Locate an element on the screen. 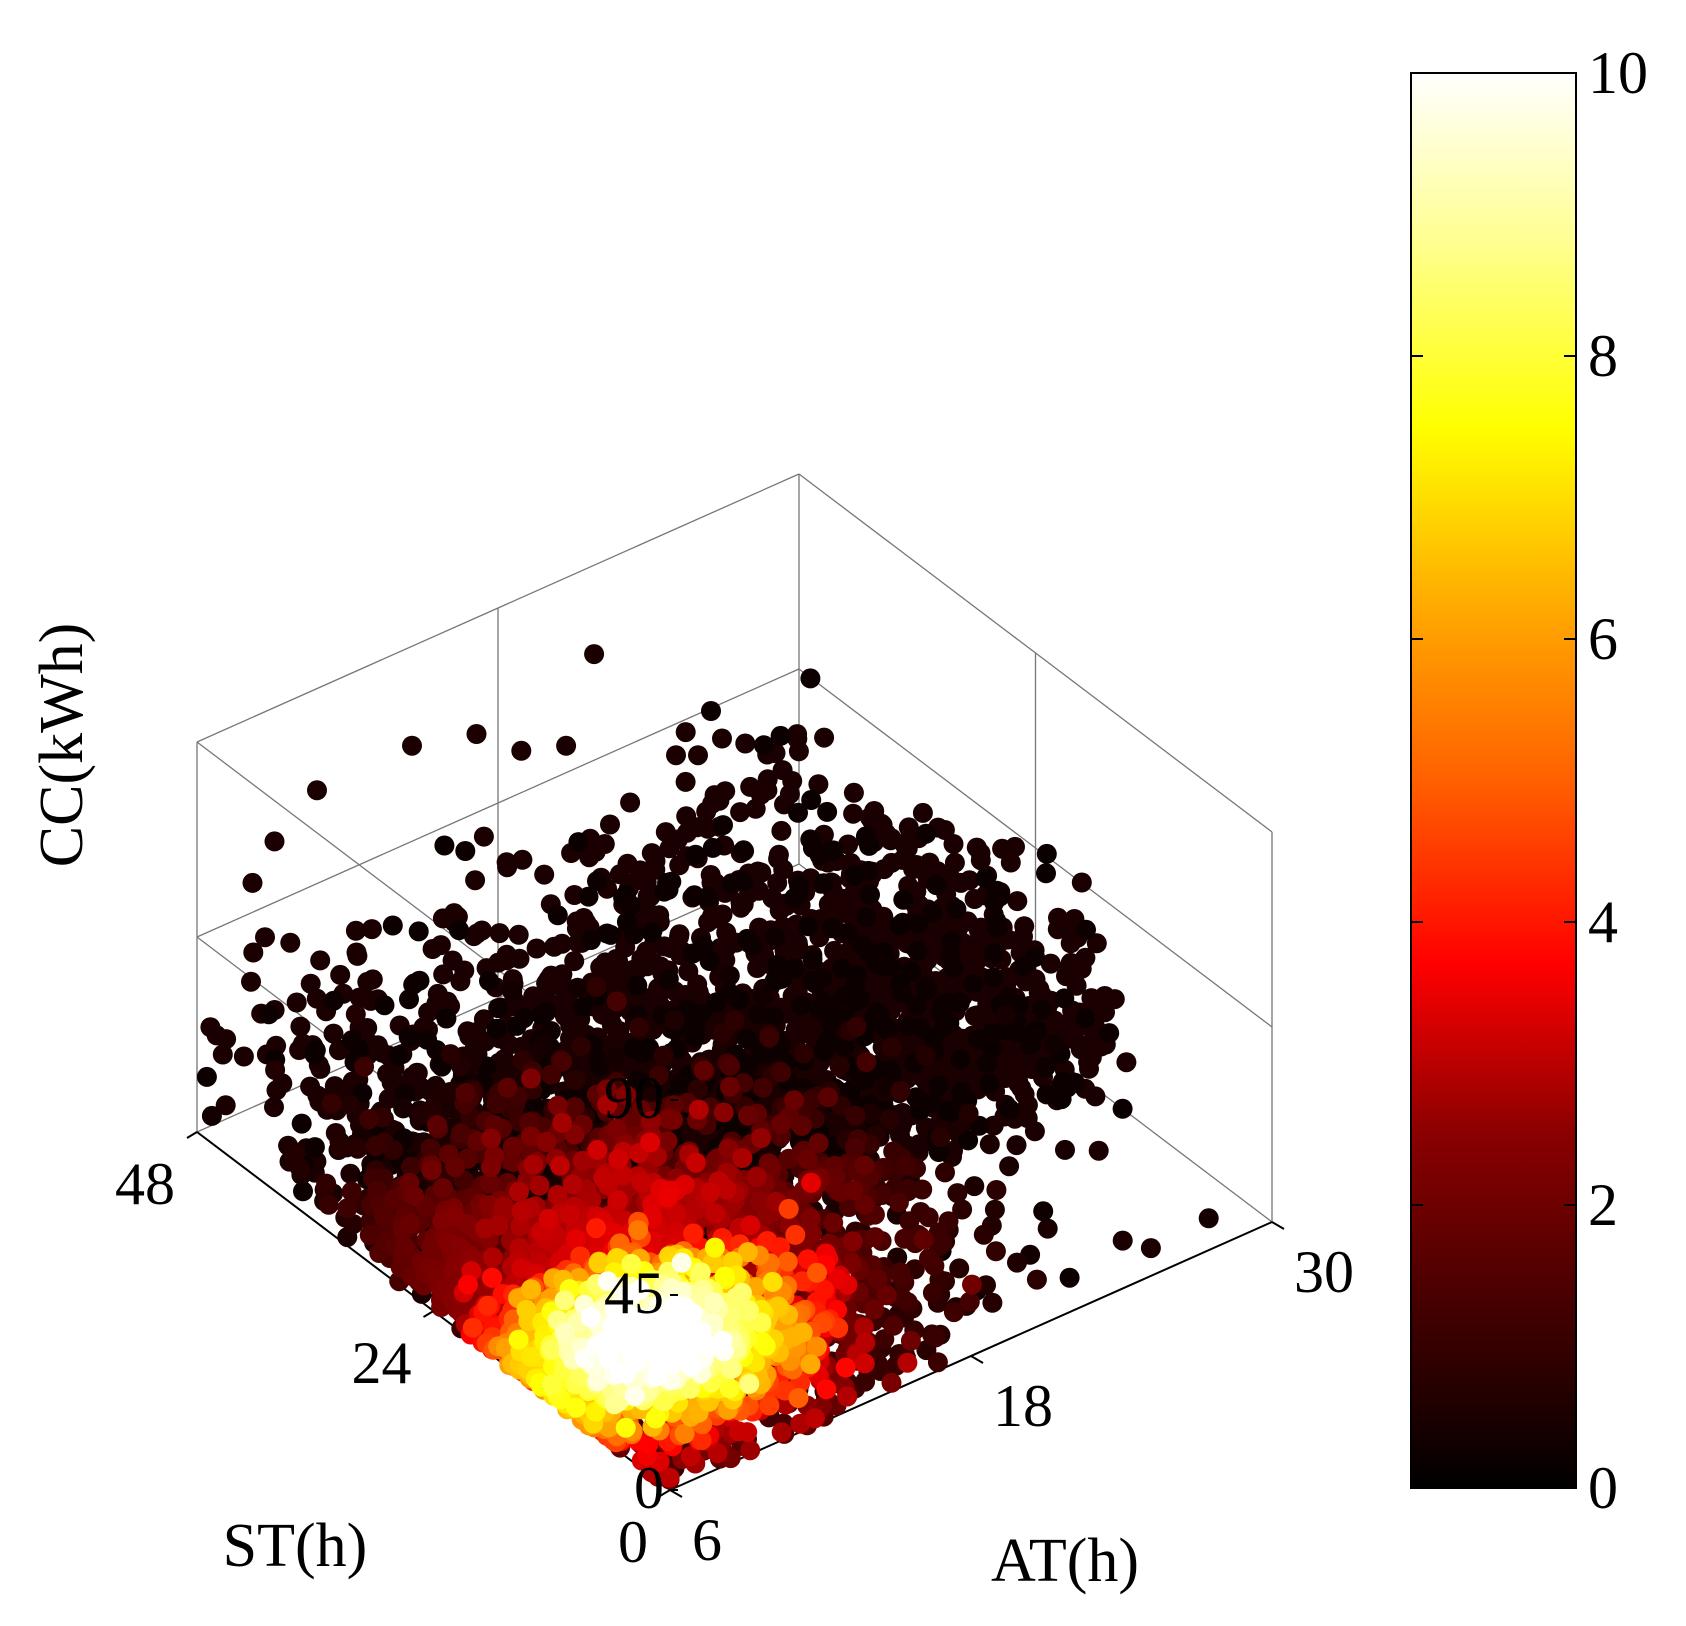 This screenshot has width=1686, height=1626. grid-line is located at coordinates (1035, 848).